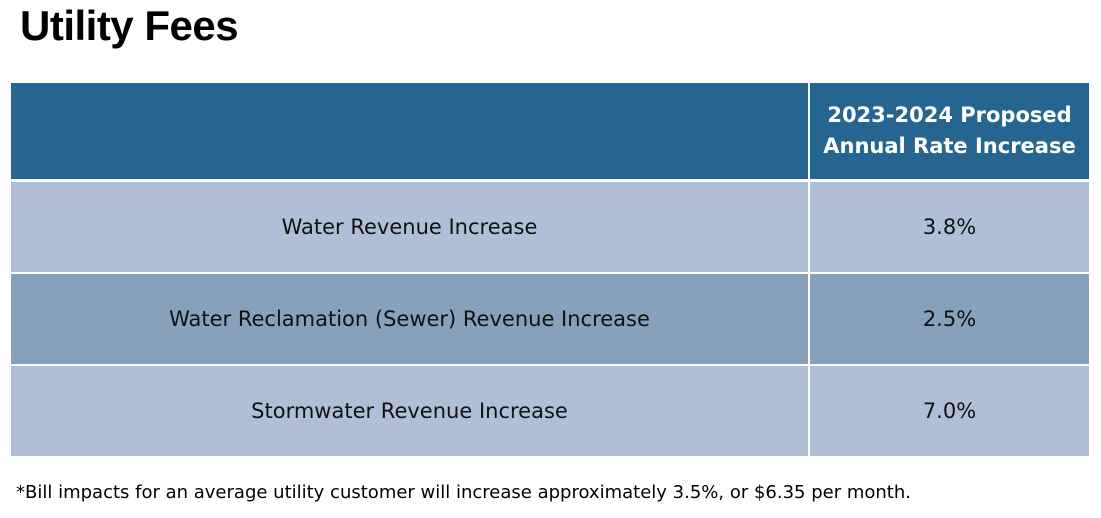  I want to click on page-title: Utility Fees, so click(129, 25).